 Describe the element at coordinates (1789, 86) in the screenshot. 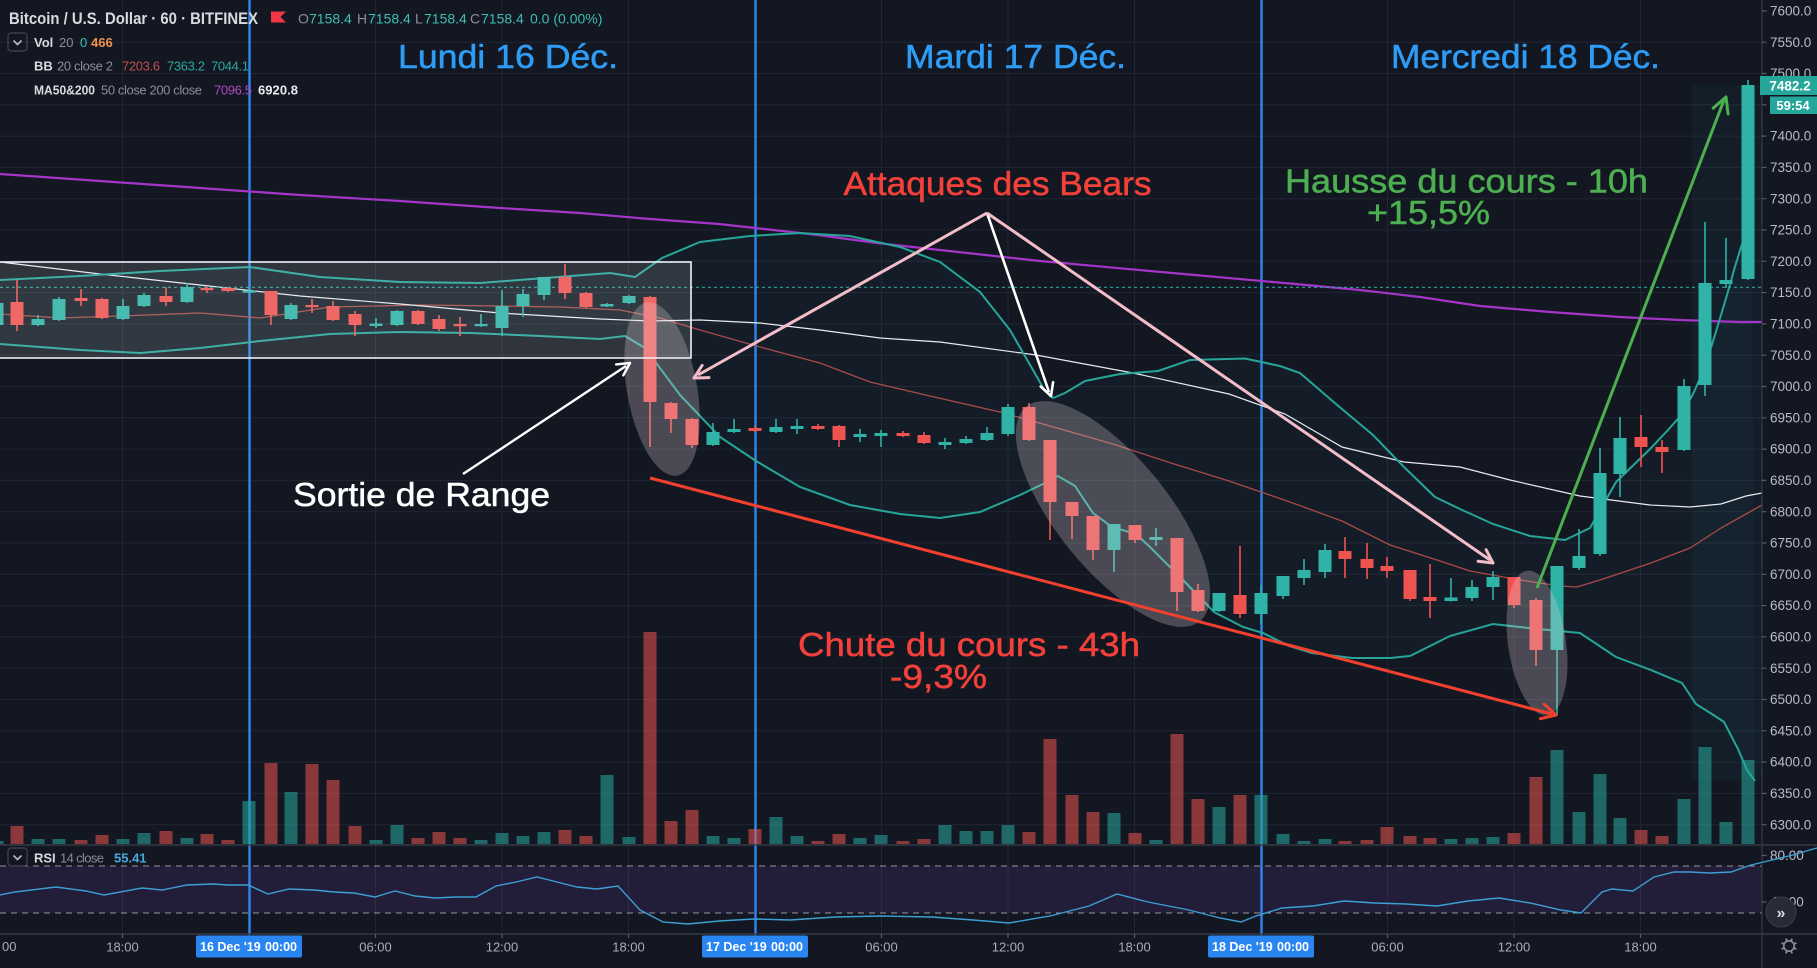

I see `svg-text: 7482.2` at that location.